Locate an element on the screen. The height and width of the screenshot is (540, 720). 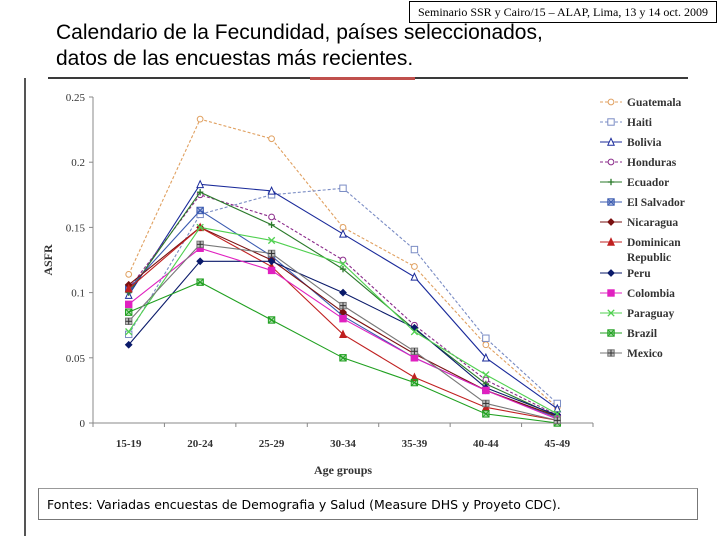
legend-marker-bolivia is located at coordinates (611, 141).